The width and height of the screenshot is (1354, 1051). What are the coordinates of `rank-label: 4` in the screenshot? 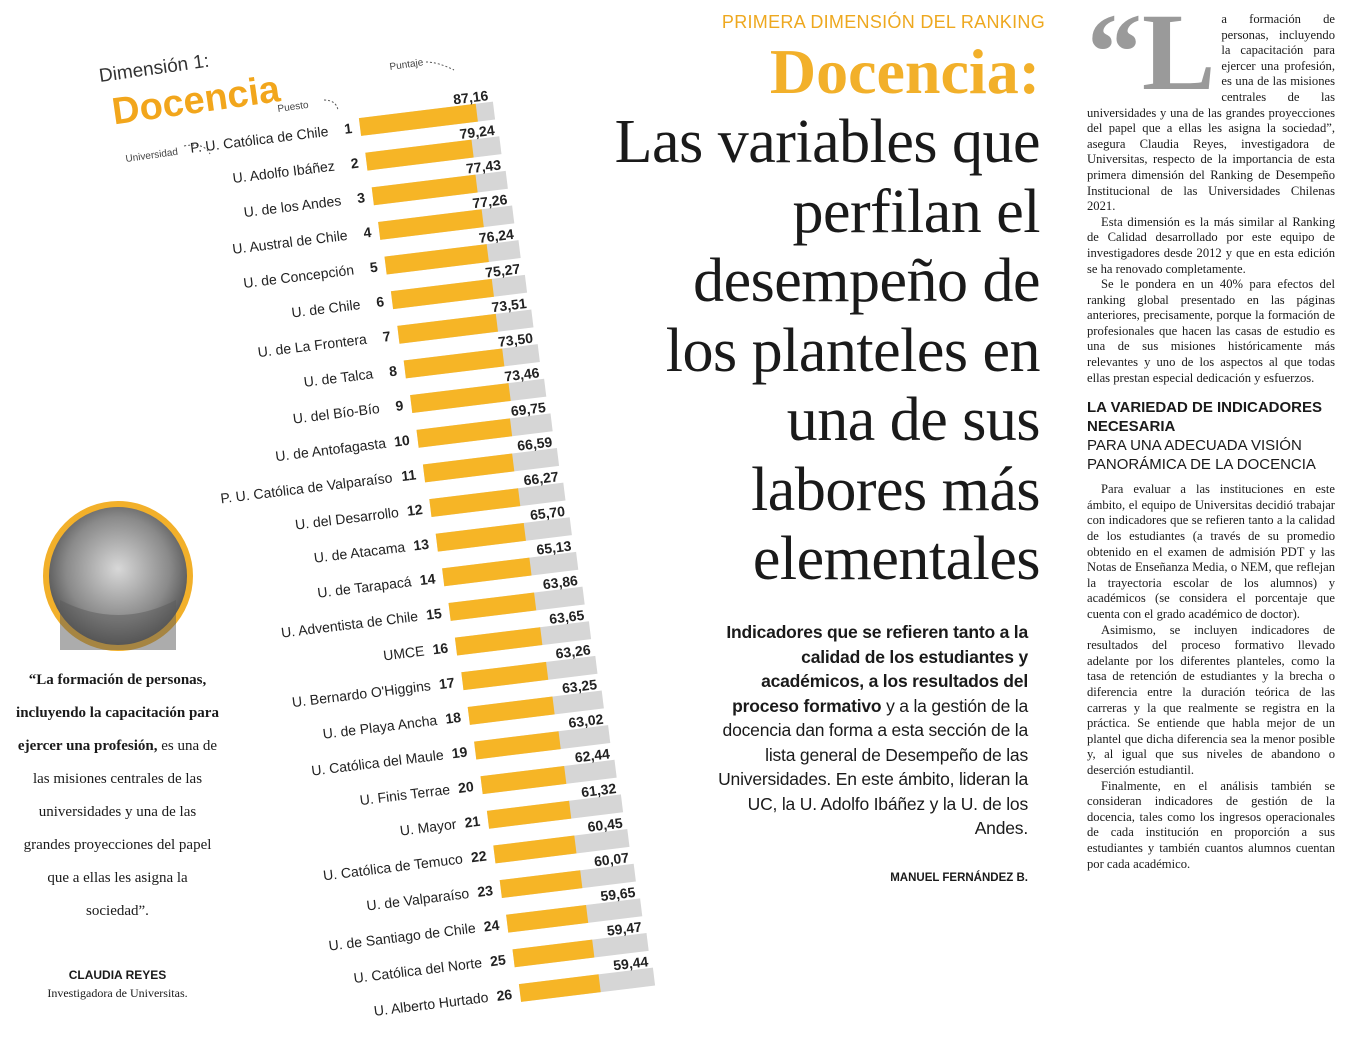 It's located at (368, 232).